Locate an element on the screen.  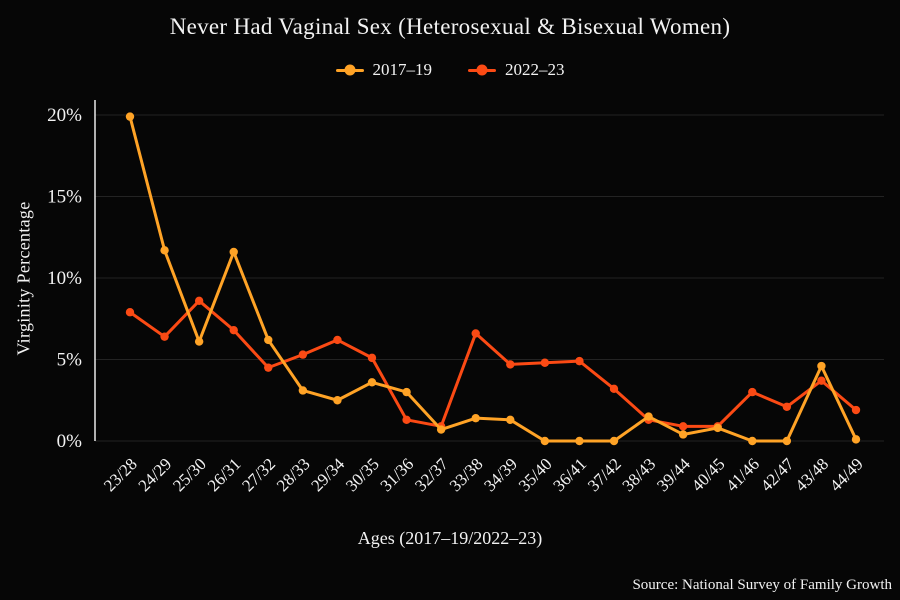
x-tick-label: 41/46 is located at coordinates (742, 474).